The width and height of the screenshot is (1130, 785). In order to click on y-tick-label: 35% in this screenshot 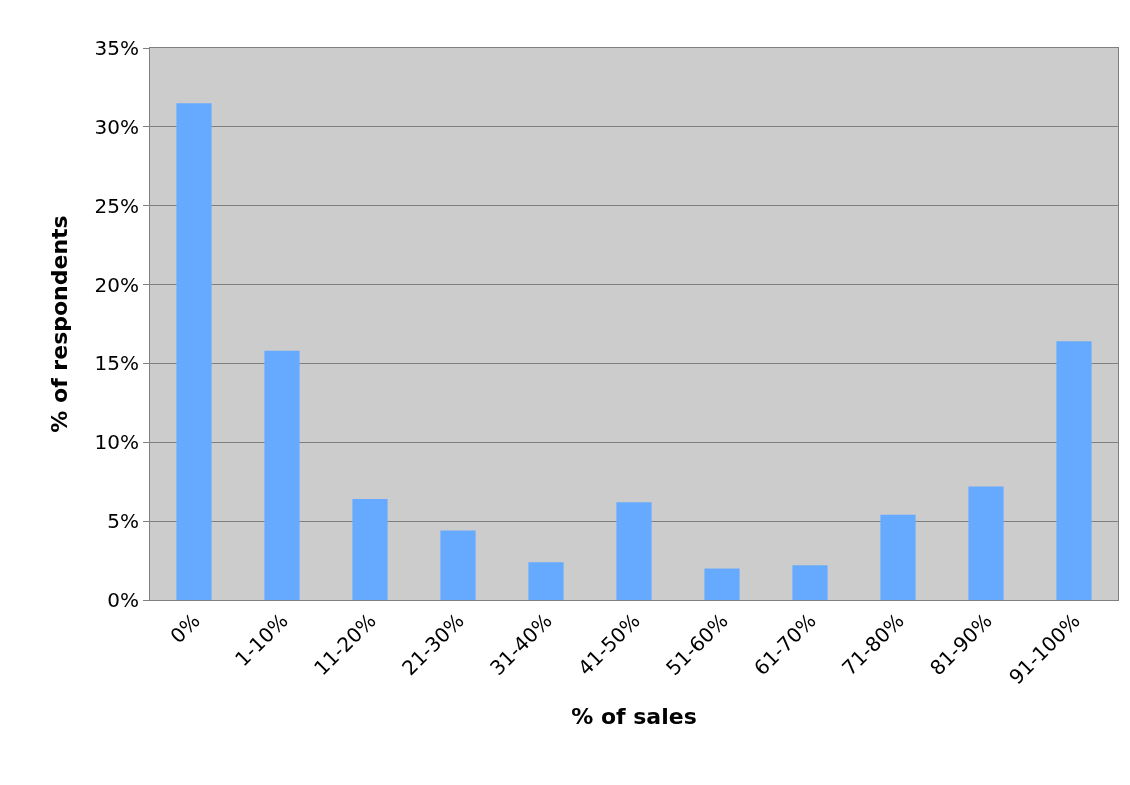, I will do `click(116, 48)`.